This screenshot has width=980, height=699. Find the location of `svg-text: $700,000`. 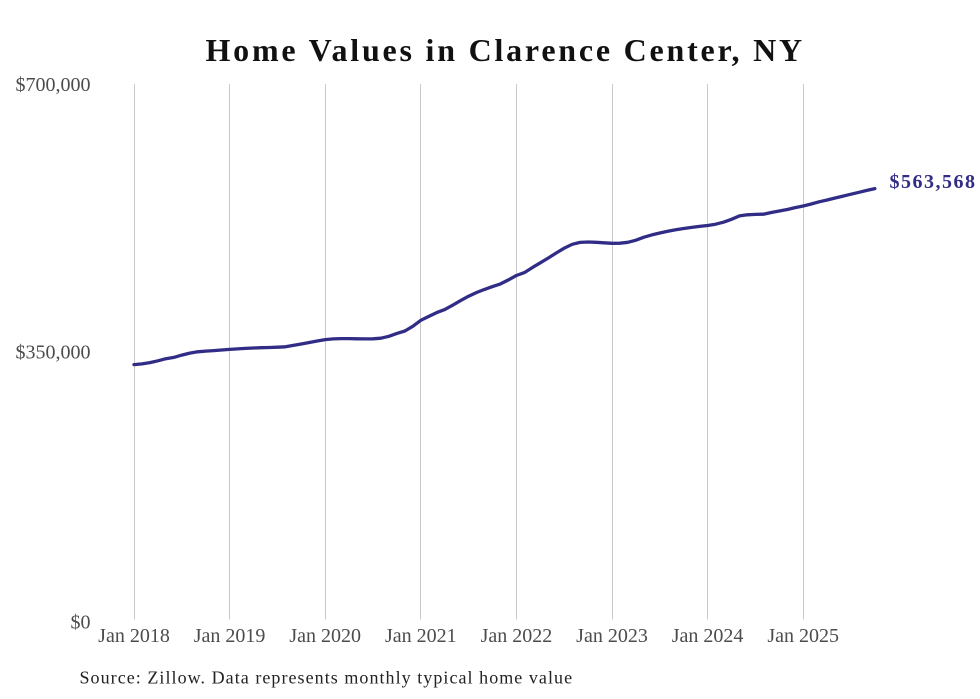

svg-text: $700,000 is located at coordinates (53, 85).